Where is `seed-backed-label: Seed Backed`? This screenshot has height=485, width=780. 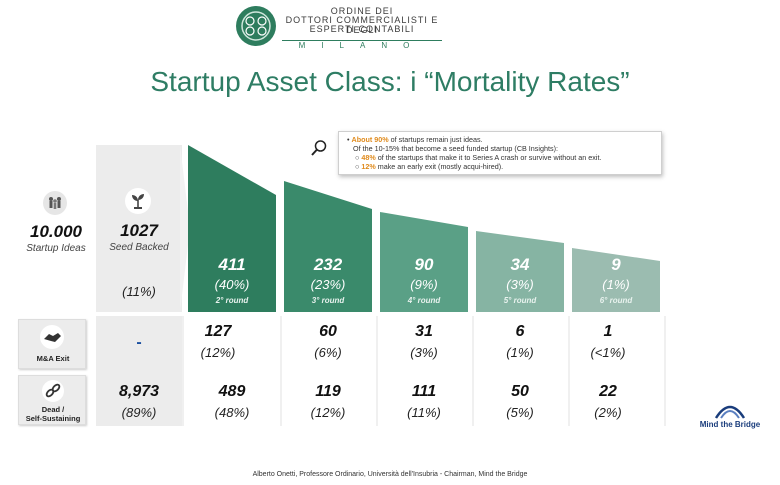 seed-backed-label: Seed Backed is located at coordinates (139, 247).